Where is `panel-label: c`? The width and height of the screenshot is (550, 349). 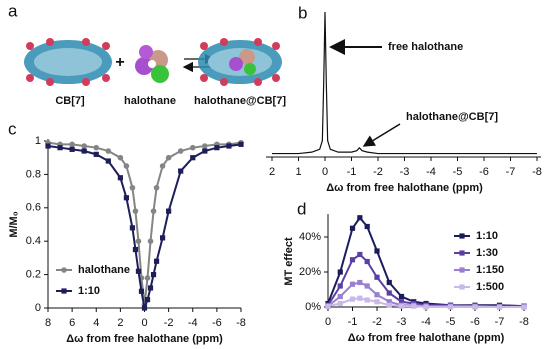 panel-label: c is located at coordinates (12, 128).